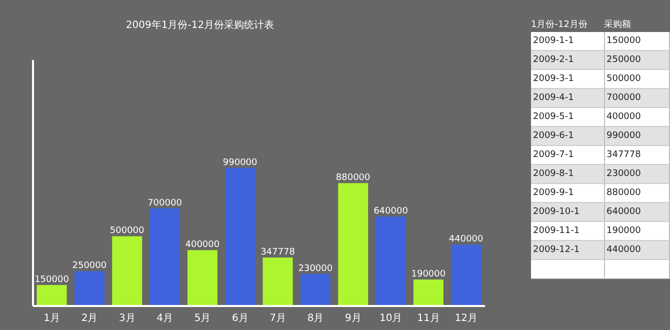  What do you see at coordinates (567, 155) in the screenshot?
I see `category-label: 2009-7-1` at bounding box center [567, 155].